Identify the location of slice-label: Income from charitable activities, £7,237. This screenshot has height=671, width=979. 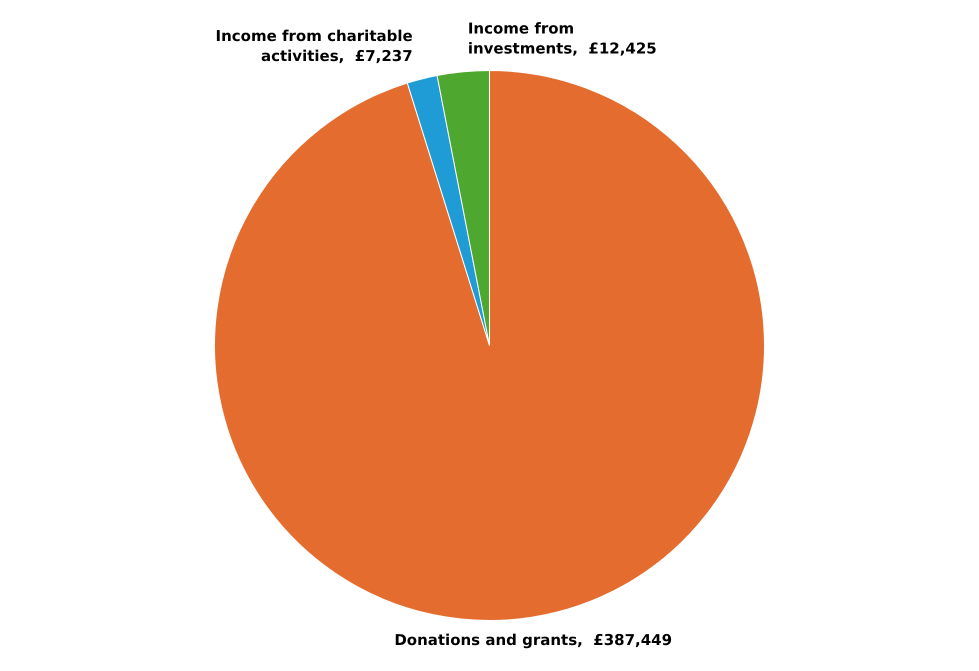
(314, 46).